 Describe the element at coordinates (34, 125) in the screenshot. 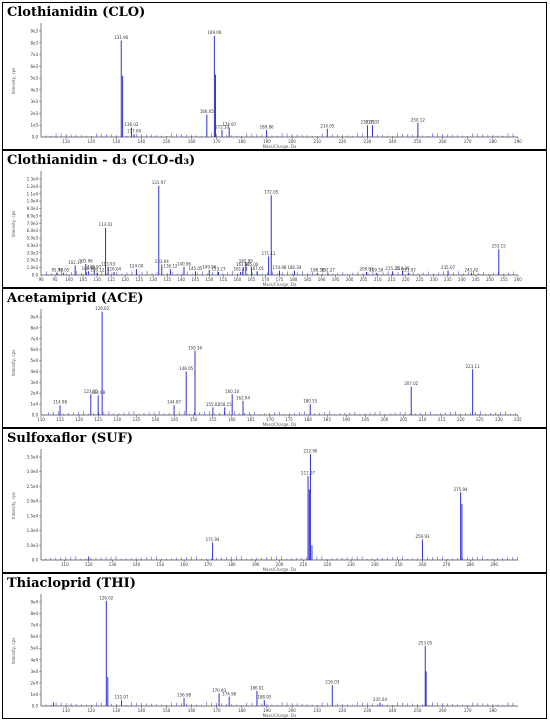

I see `y-tick-label: 1e3` at that location.